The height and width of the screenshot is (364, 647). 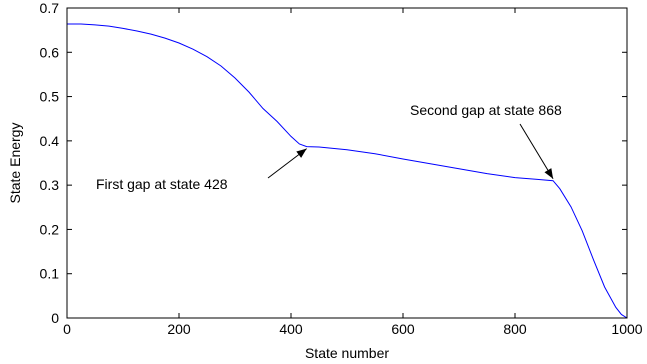 What do you see at coordinates (55, 318) in the screenshot?
I see `y-tick-label: 0` at bounding box center [55, 318].